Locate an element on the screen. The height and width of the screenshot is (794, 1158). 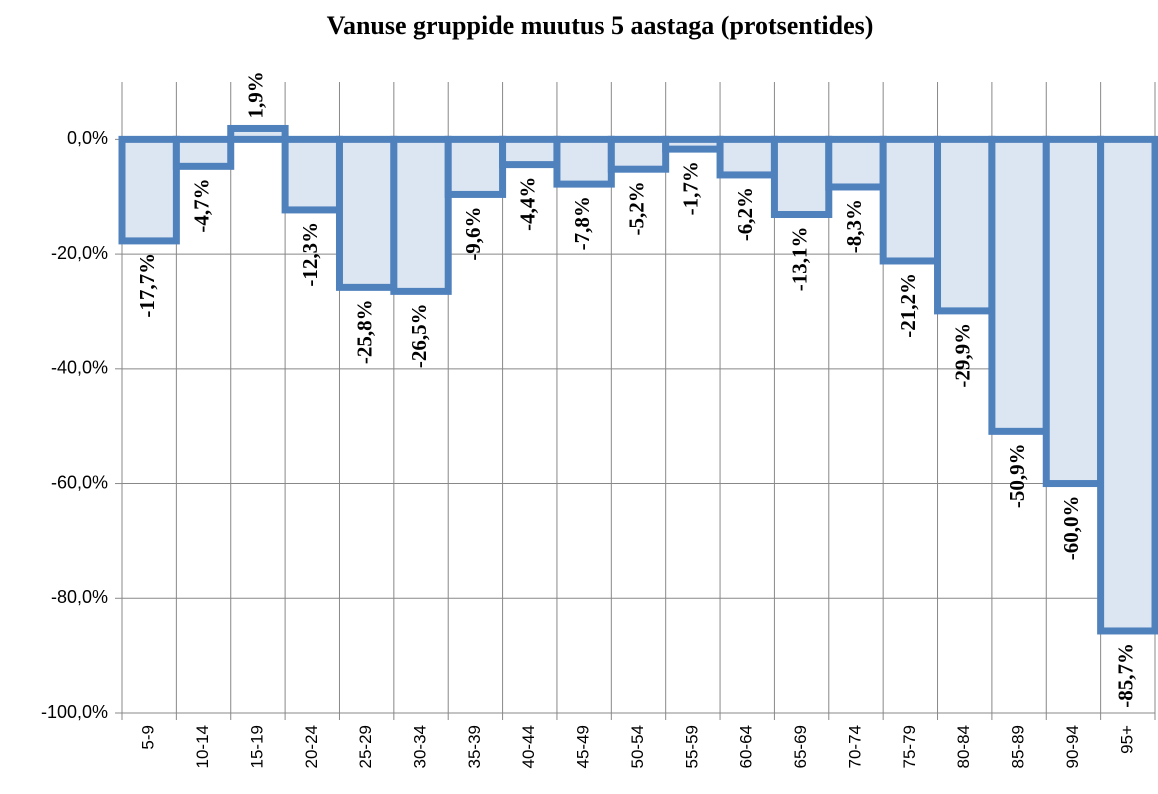
value-label: -1,7% is located at coordinates (691, 188).